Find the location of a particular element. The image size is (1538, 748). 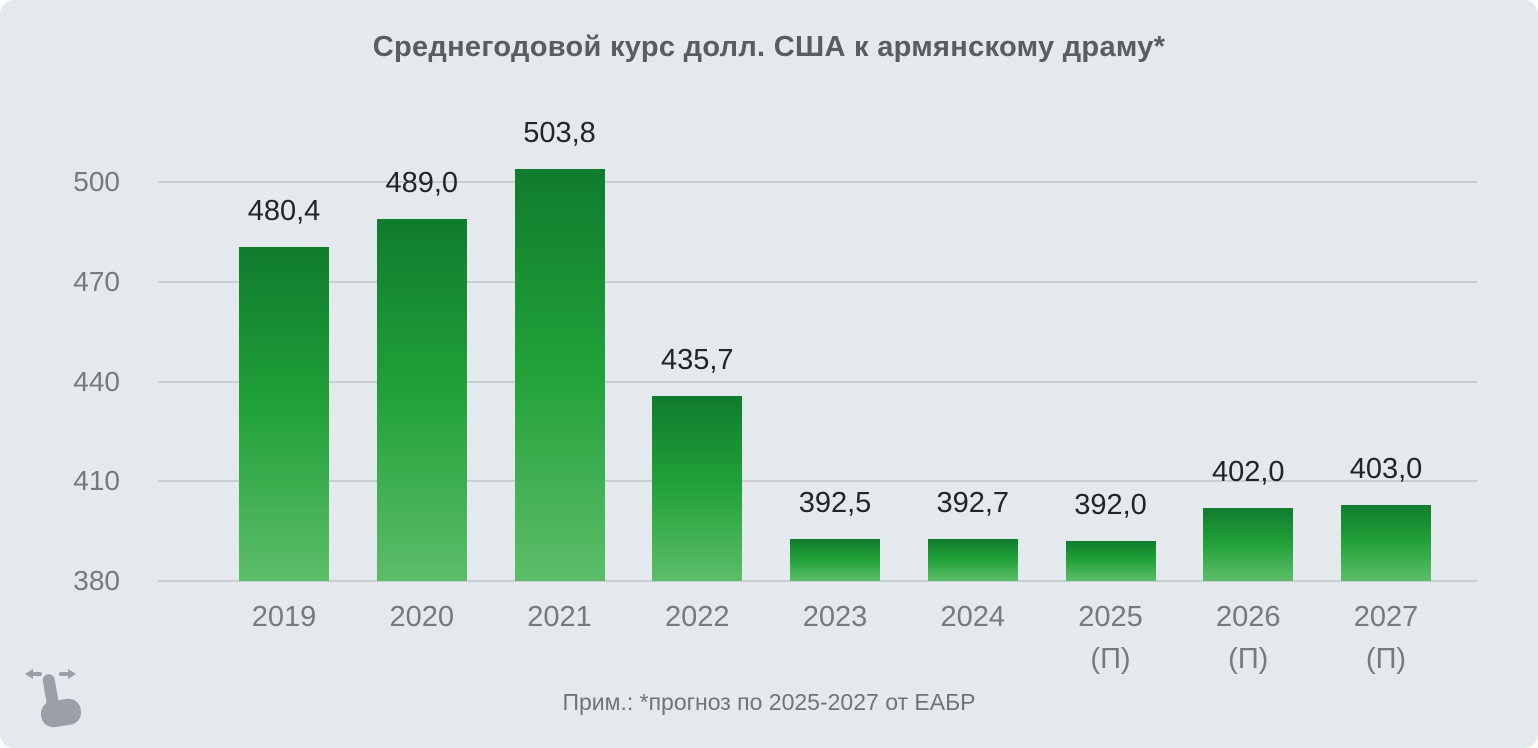

bar-value-label-2025: 392,0 is located at coordinates (1110, 505).